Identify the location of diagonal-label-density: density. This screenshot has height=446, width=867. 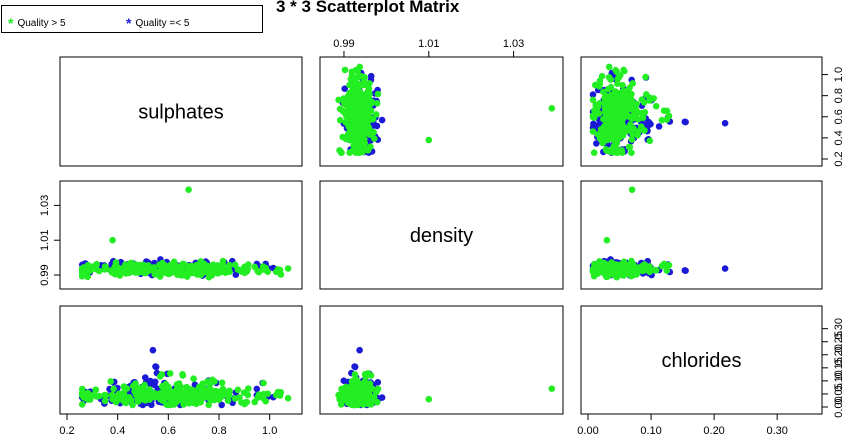
(441, 236).